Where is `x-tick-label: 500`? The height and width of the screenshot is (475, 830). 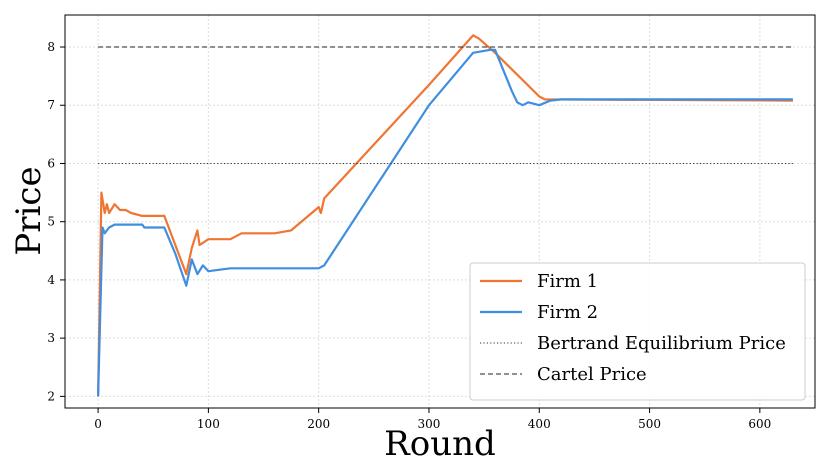
x-tick-label: 500 is located at coordinates (649, 424).